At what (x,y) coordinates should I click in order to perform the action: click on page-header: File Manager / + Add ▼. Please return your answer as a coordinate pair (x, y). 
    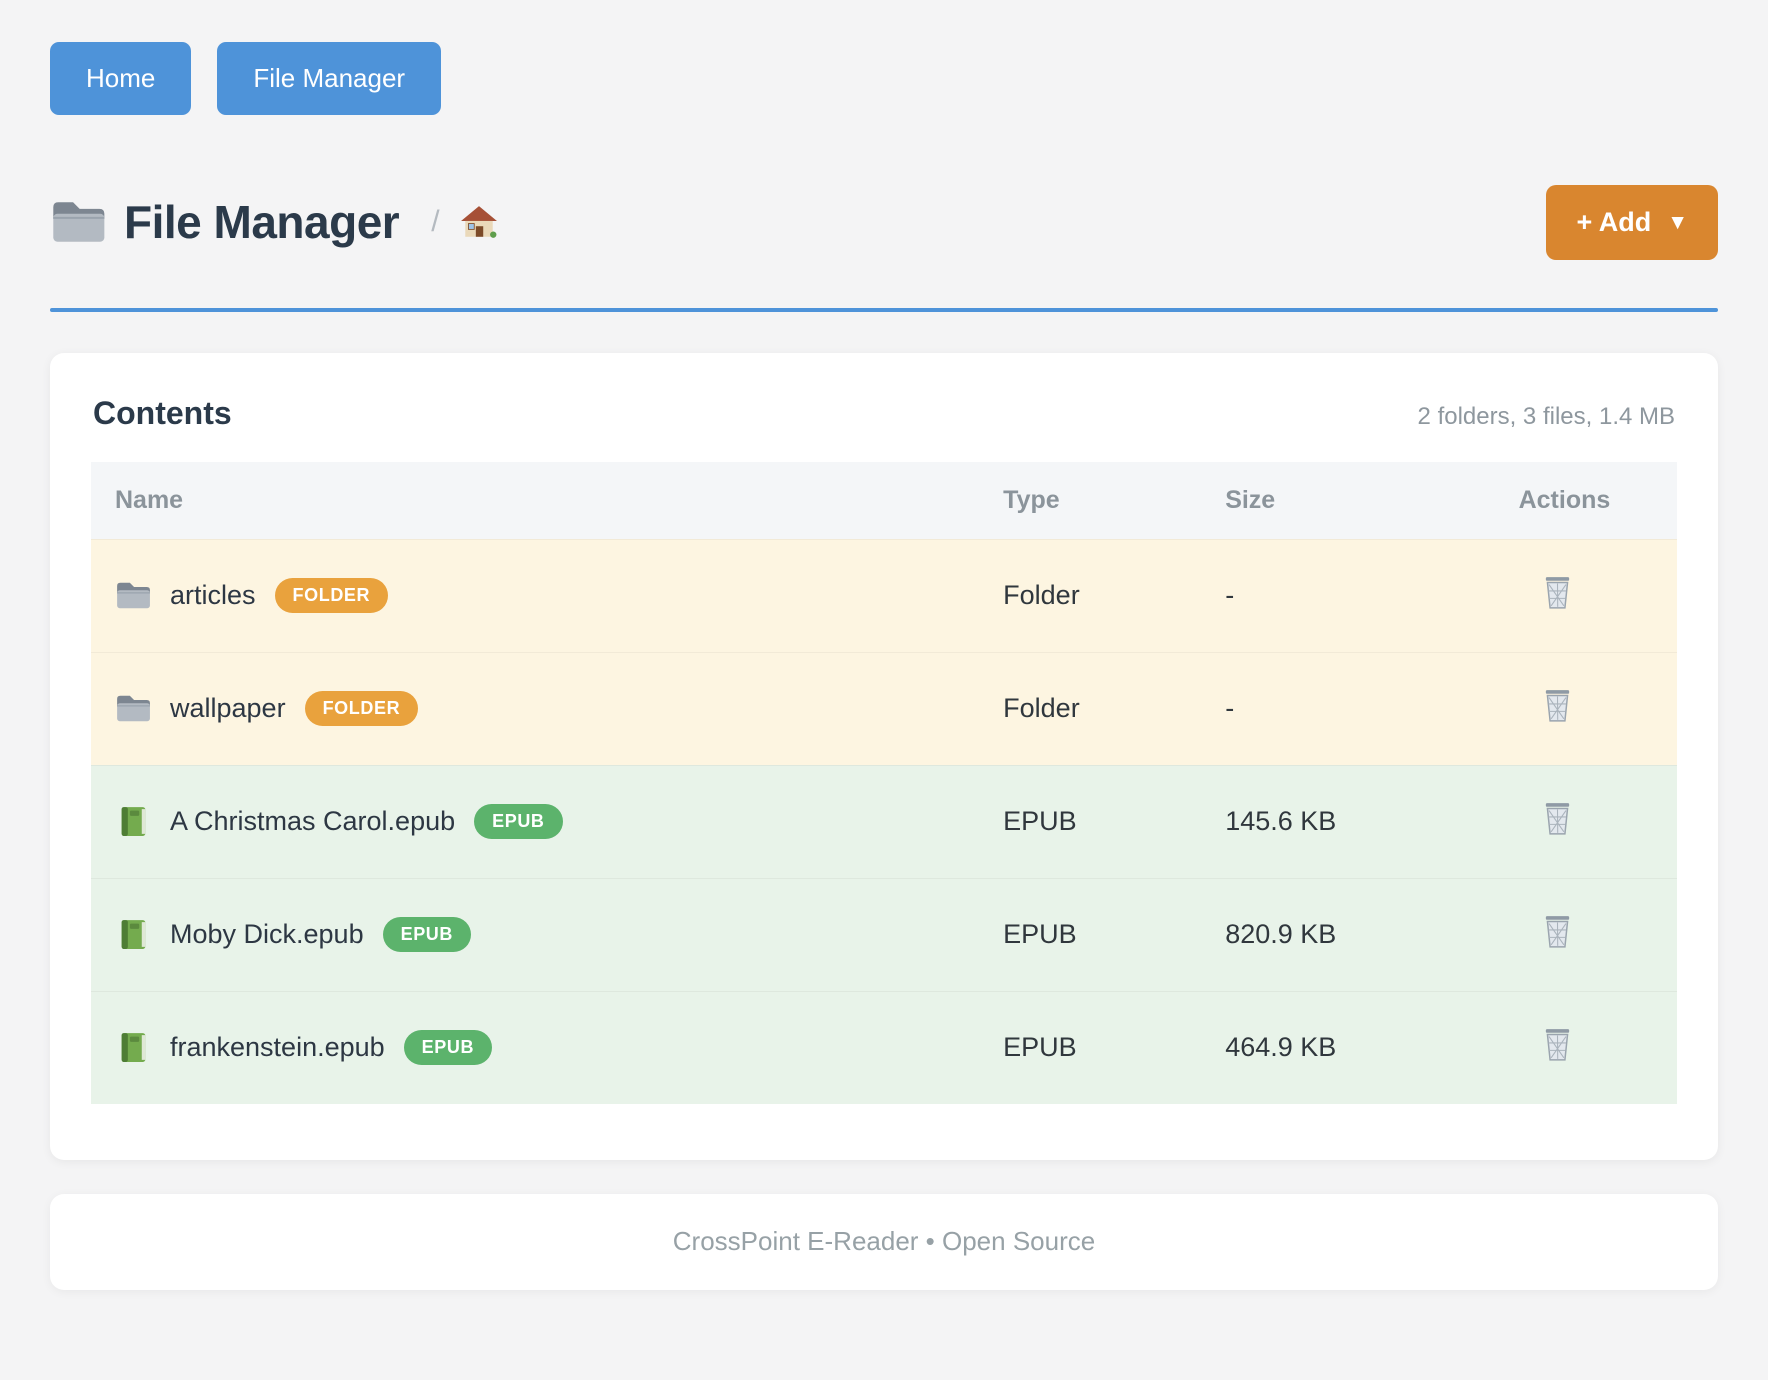
    Looking at the image, I should click on (884, 222).